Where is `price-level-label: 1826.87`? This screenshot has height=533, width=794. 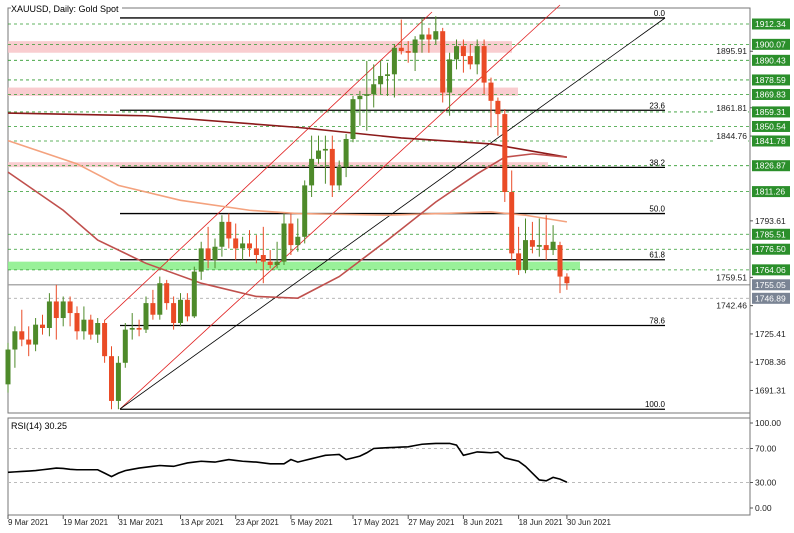
price-level-label: 1826.87 is located at coordinates (770, 166).